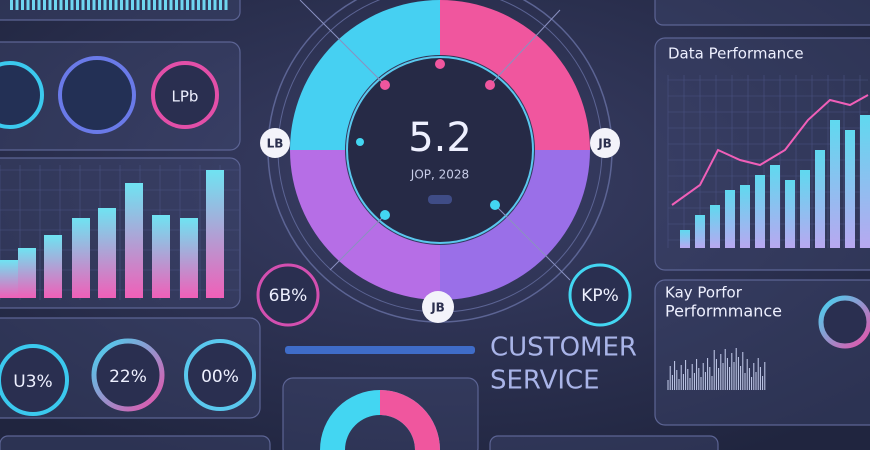  I want to click on side-label: KP%, so click(600, 296).